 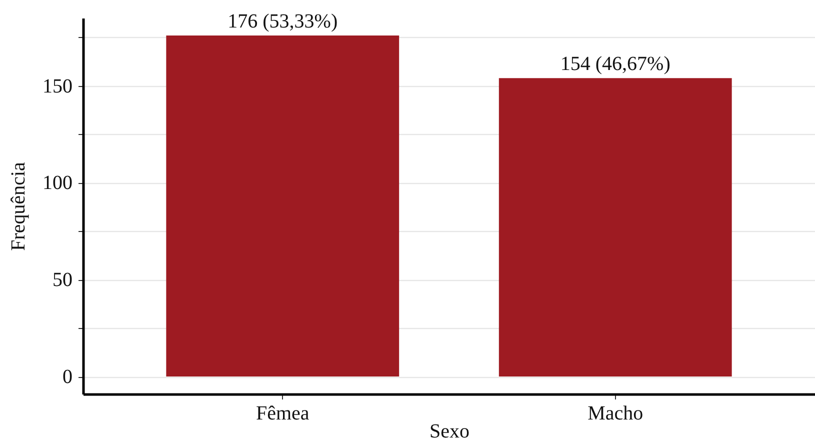 What do you see at coordinates (450, 431) in the screenshot?
I see `x-axis-title: Sexo` at bounding box center [450, 431].